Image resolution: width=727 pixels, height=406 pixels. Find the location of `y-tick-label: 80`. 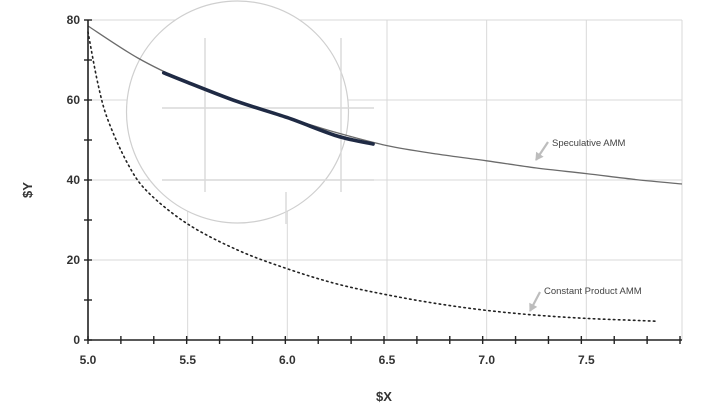

y-tick-label: 80 is located at coordinates (74, 20).